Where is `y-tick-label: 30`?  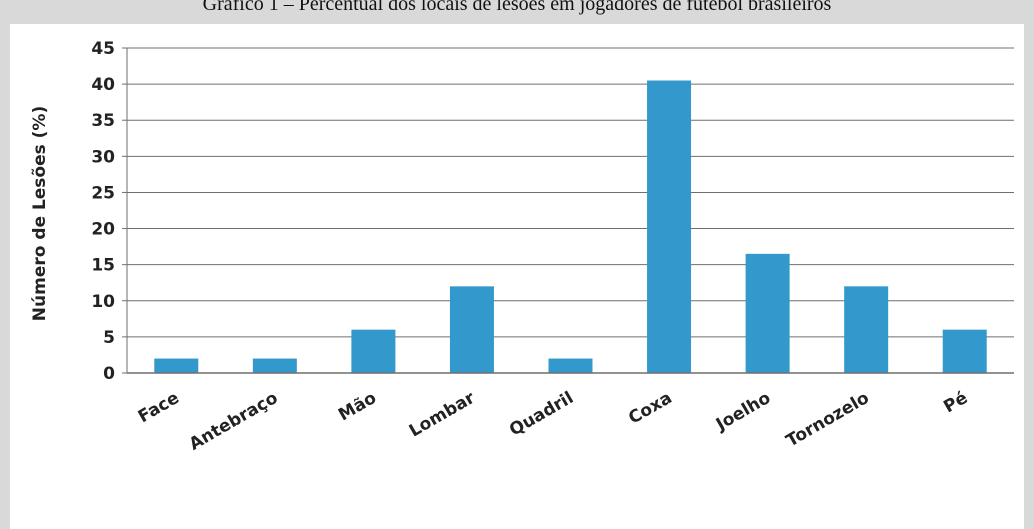 y-tick-label: 30 is located at coordinates (103, 157).